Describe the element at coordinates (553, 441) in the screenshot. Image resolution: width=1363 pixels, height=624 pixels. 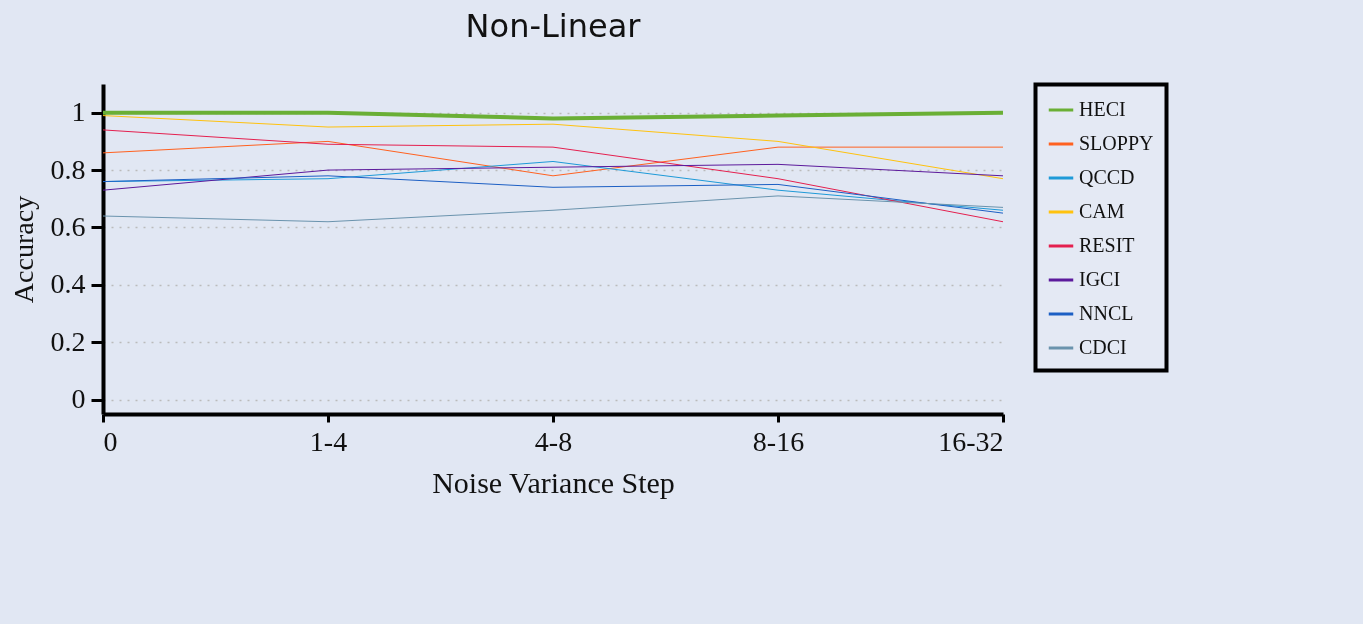
I see `x-tick-label: 4-8` at that location.